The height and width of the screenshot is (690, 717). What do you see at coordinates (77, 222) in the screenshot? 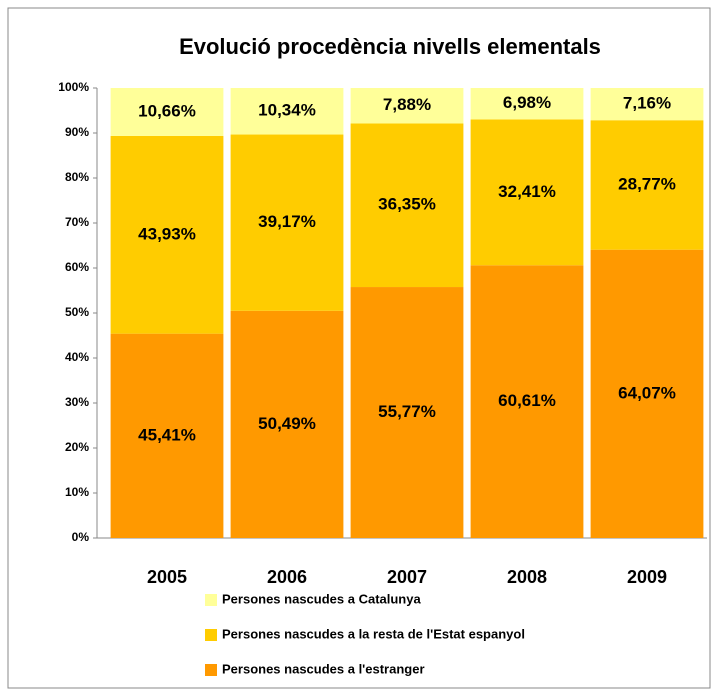
I see `y-tick-label: 70%` at bounding box center [77, 222].